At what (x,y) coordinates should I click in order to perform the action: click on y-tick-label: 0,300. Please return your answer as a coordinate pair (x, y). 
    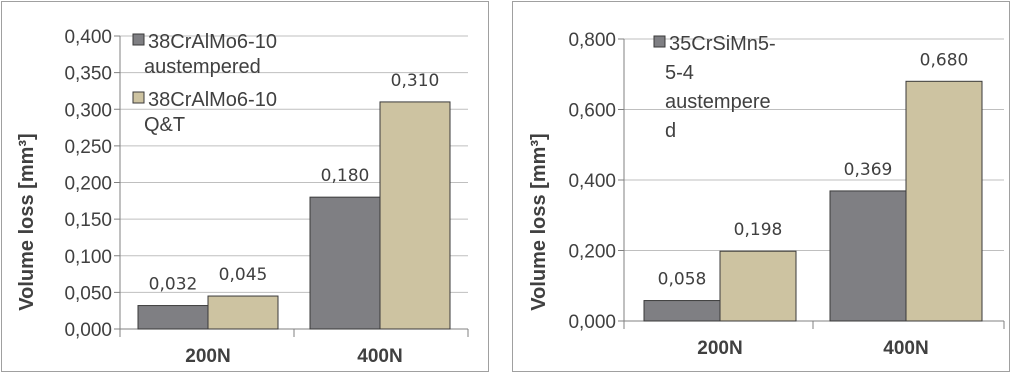
    Looking at the image, I should click on (88, 110).